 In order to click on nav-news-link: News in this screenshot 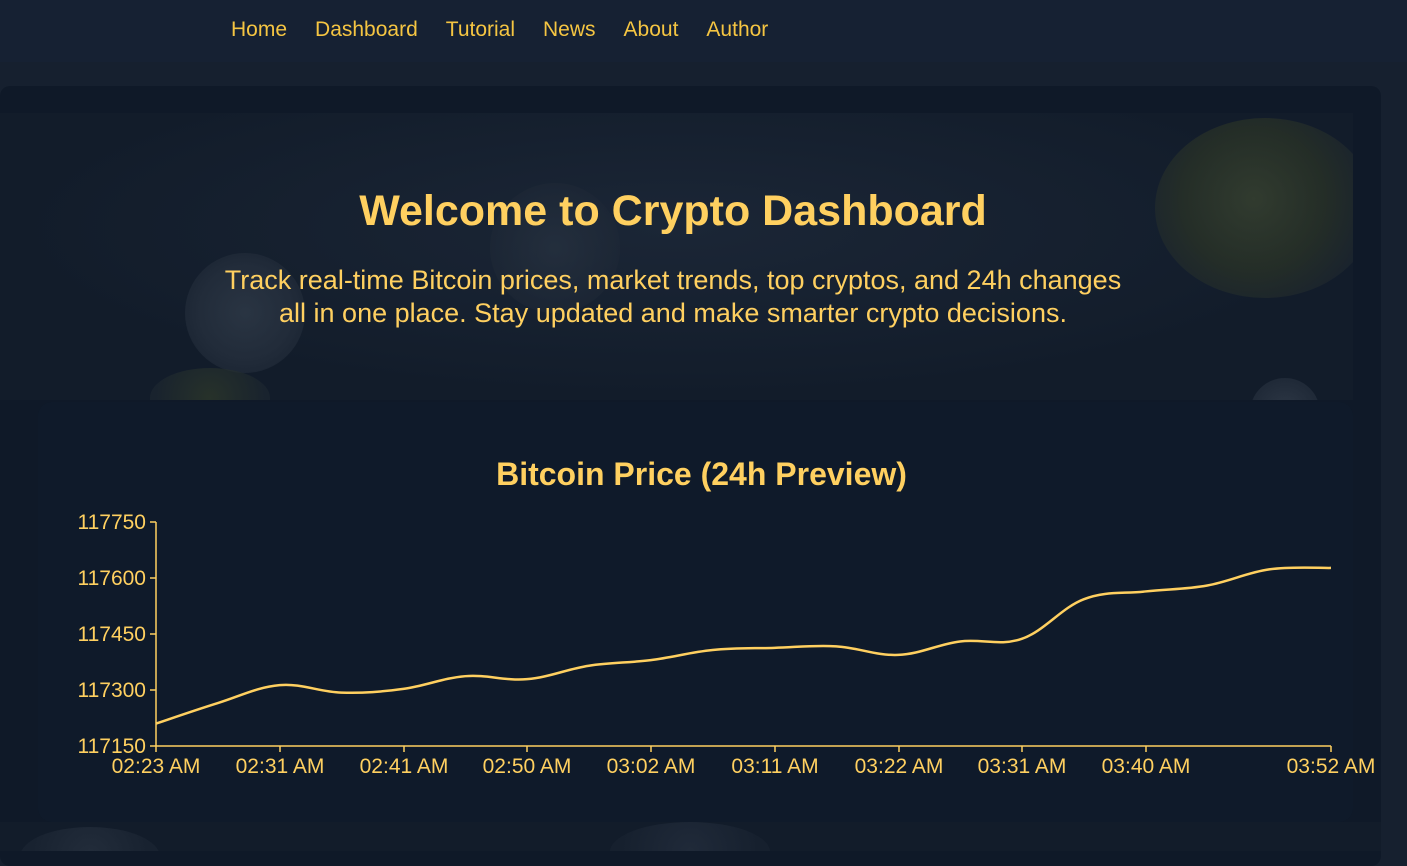, I will do `click(569, 29)`.